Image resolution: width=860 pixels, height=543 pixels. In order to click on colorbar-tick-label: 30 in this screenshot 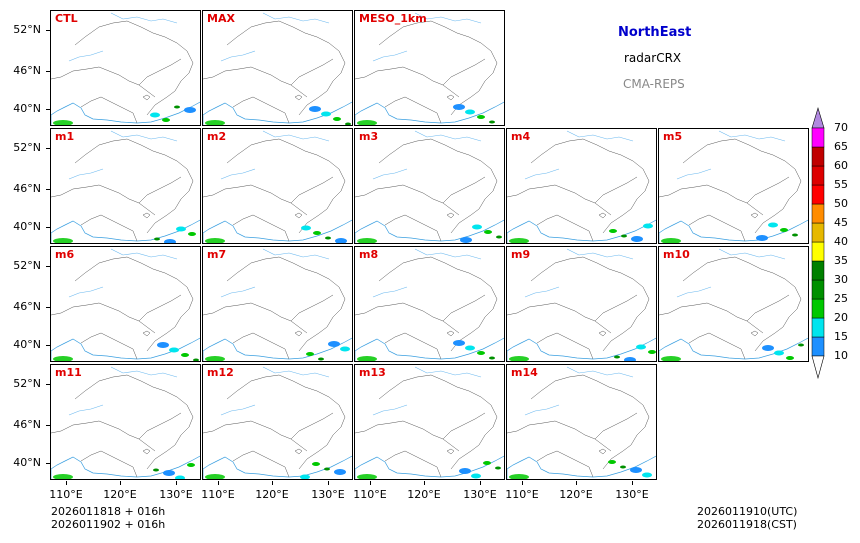, I will do `click(841, 279)`.